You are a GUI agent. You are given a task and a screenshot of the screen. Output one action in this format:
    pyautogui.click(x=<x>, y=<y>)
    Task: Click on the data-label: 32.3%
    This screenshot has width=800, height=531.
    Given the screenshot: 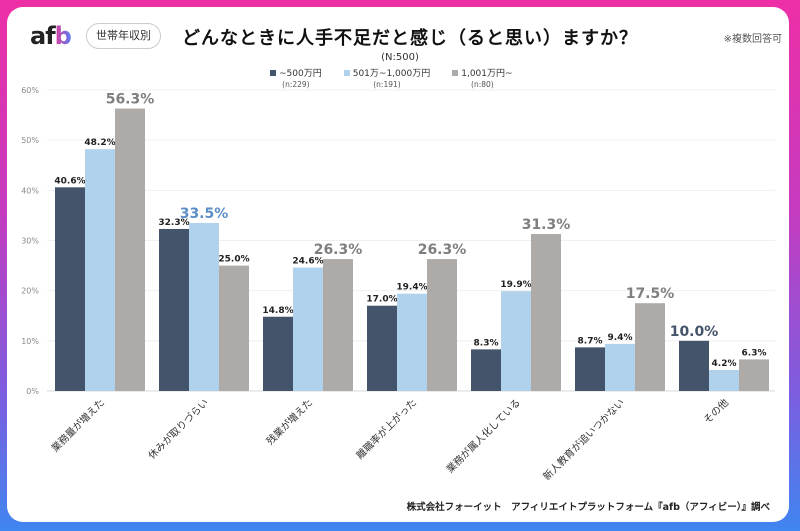 What is the action you would take?
    pyautogui.click(x=173, y=223)
    